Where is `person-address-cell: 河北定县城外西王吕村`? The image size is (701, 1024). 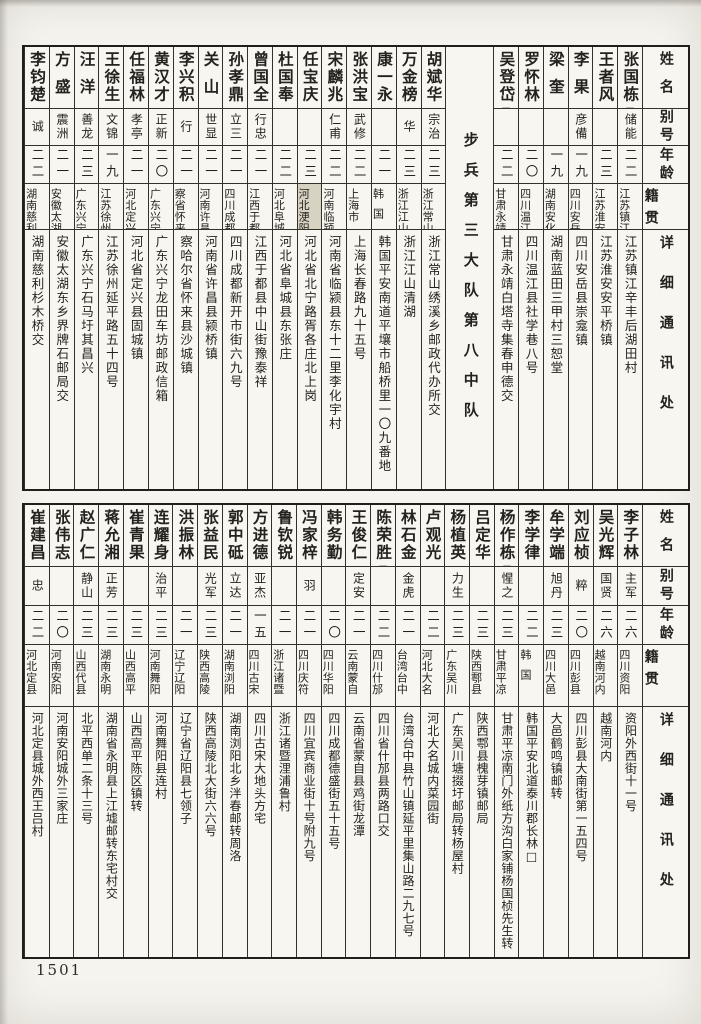 person-address-cell: 河北定县城外西王吕村 is located at coordinates (37, 832).